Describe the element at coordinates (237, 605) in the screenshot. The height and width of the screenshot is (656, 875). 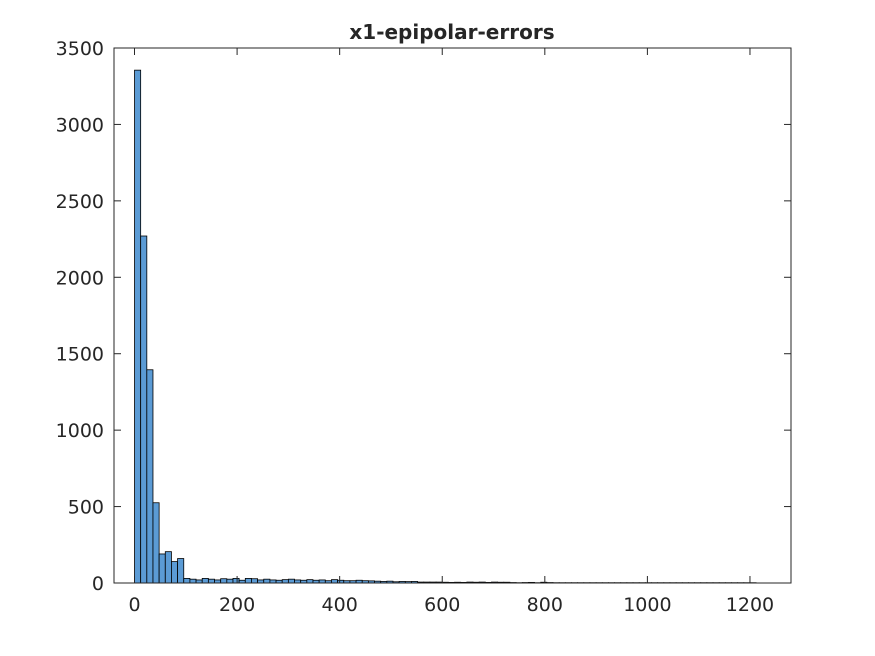
I see `x-tick-label: 200` at that location.